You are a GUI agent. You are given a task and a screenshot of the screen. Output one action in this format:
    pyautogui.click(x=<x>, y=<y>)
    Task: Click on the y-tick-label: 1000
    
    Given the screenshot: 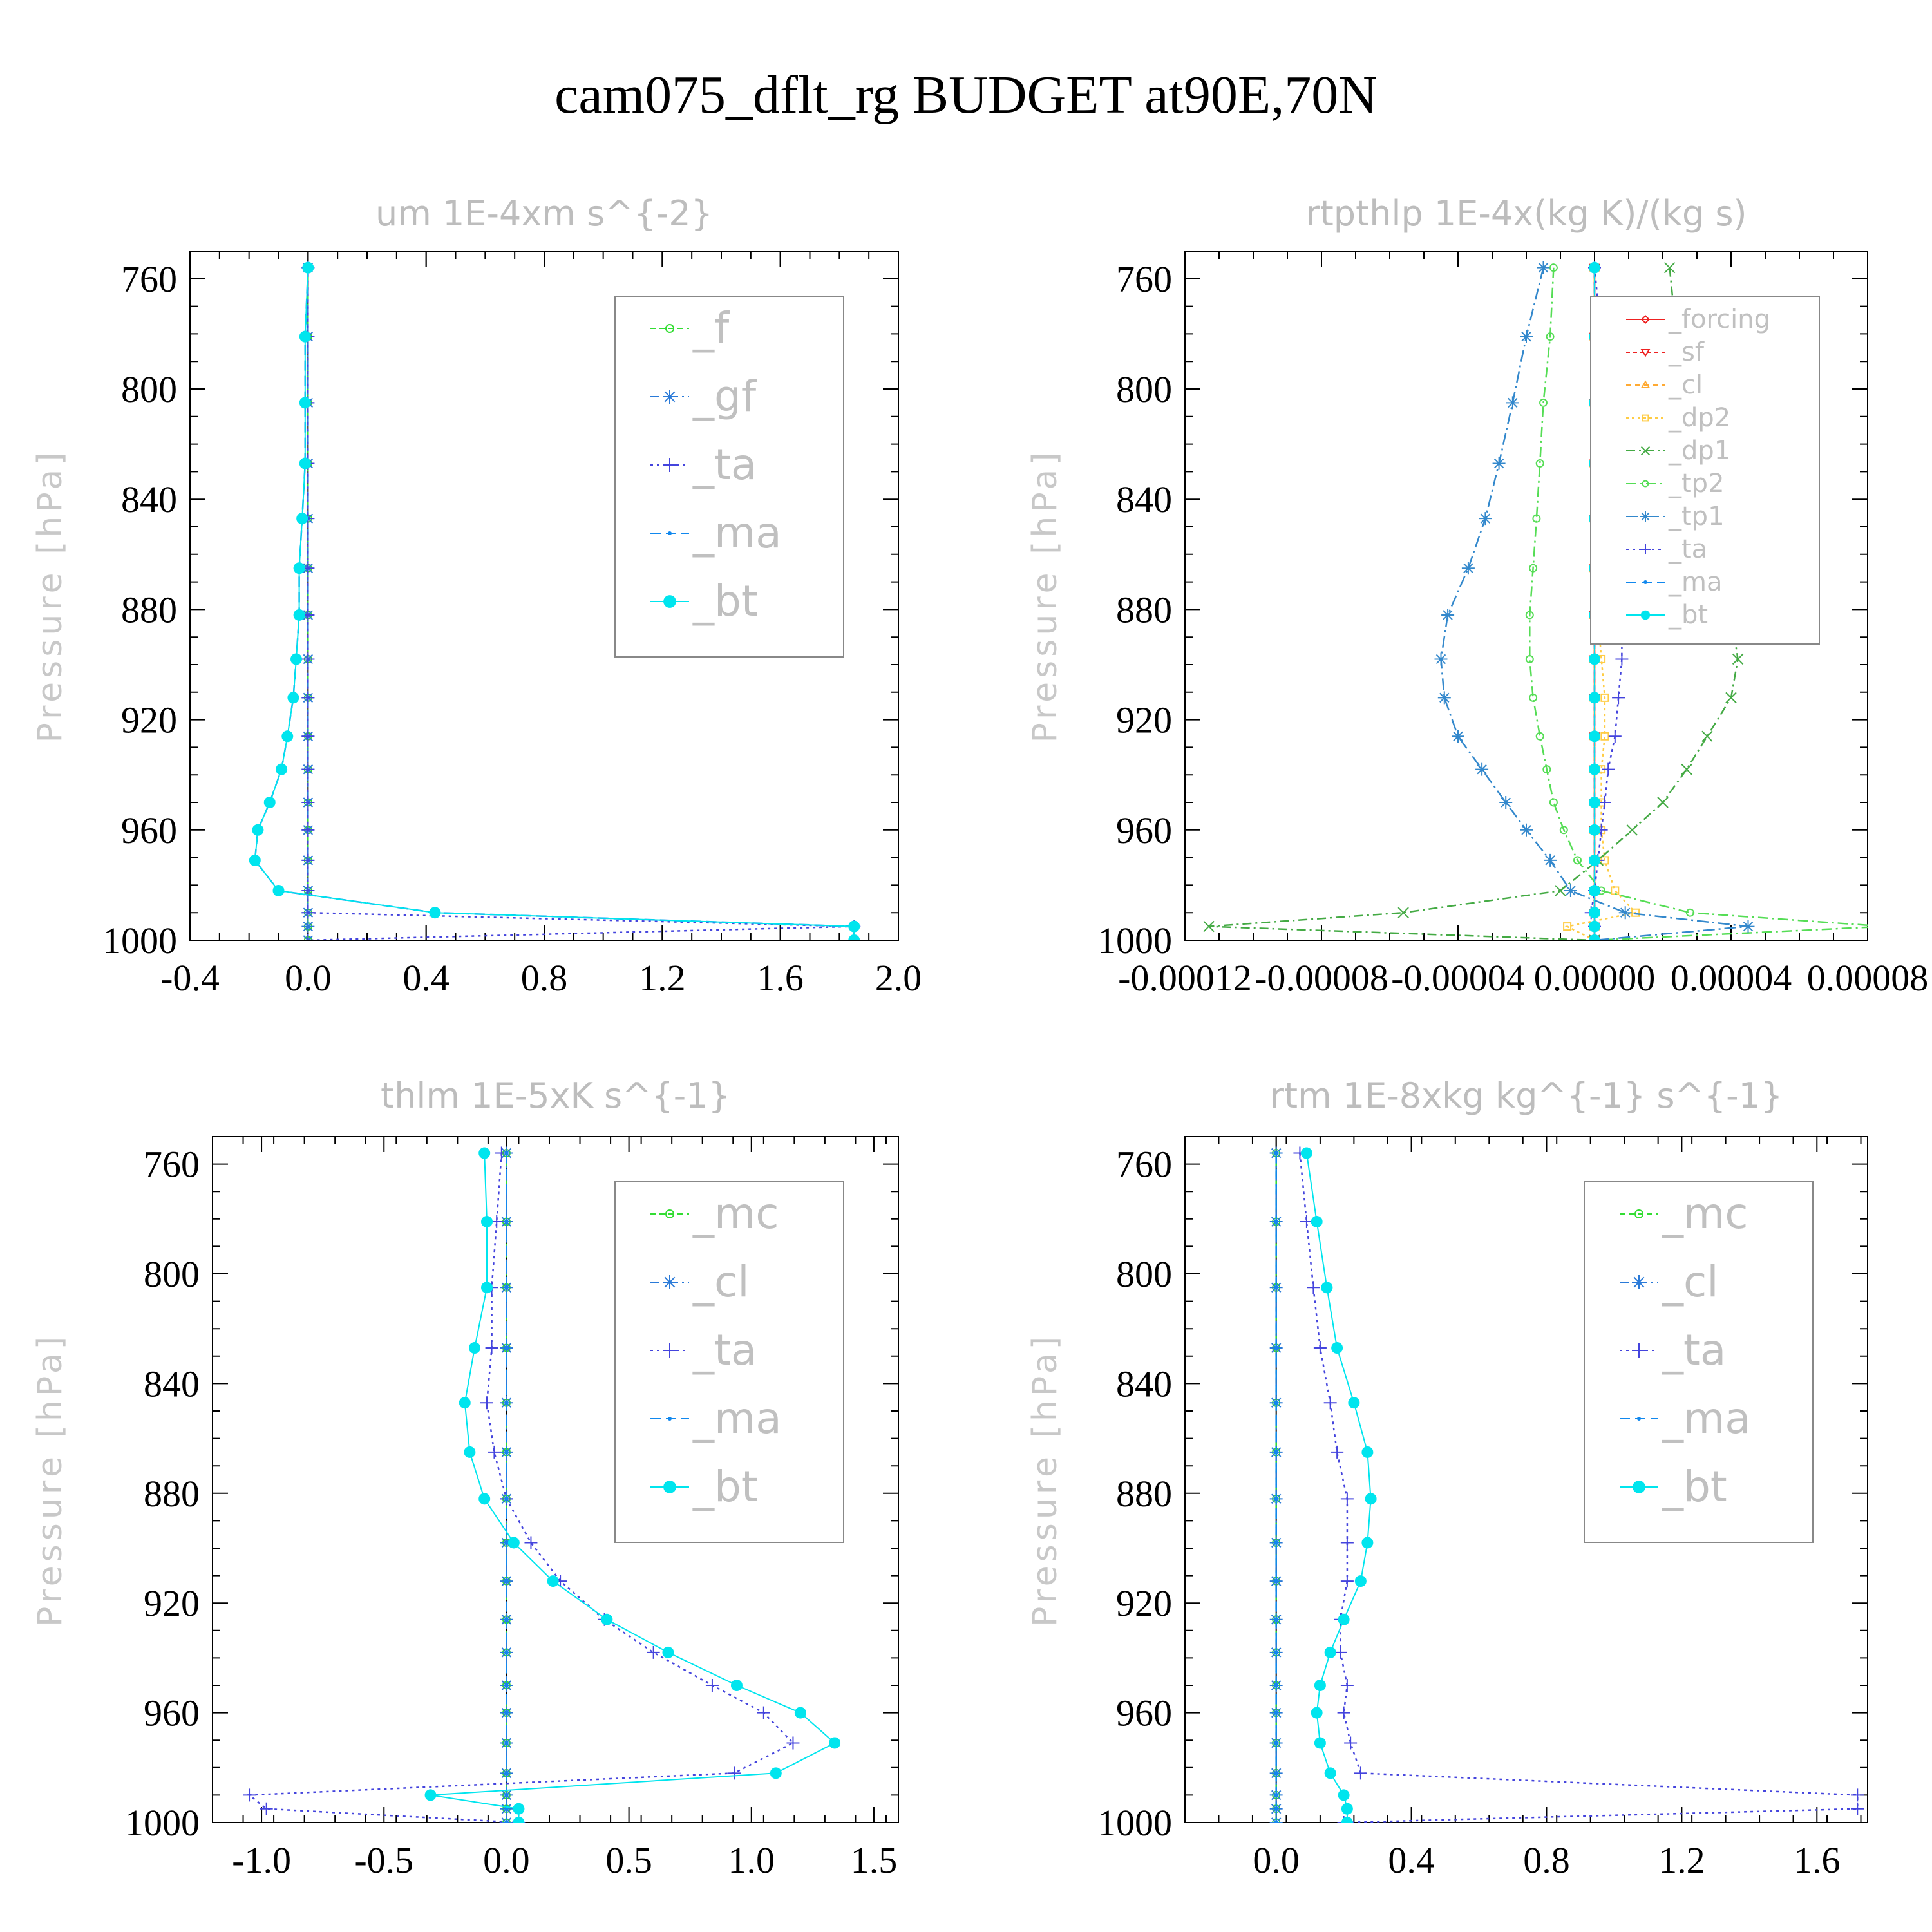 What is the action you would take?
    pyautogui.click(x=1134, y=941)
    